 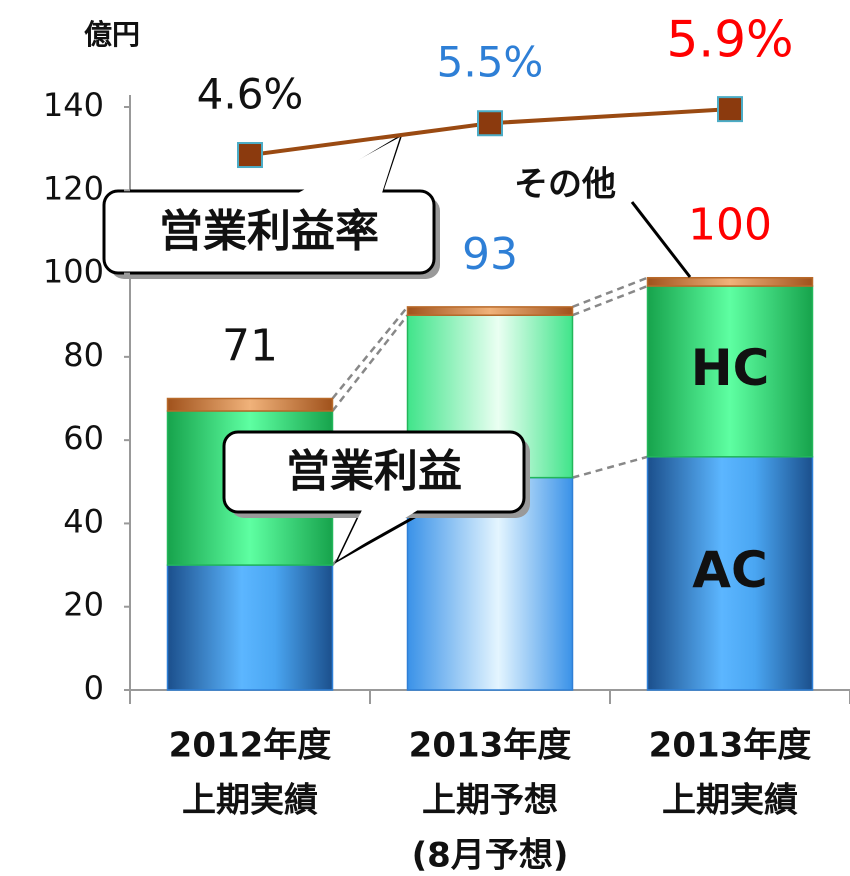 I want to click on y-tick-label: 80, so click(x=83, y=355).